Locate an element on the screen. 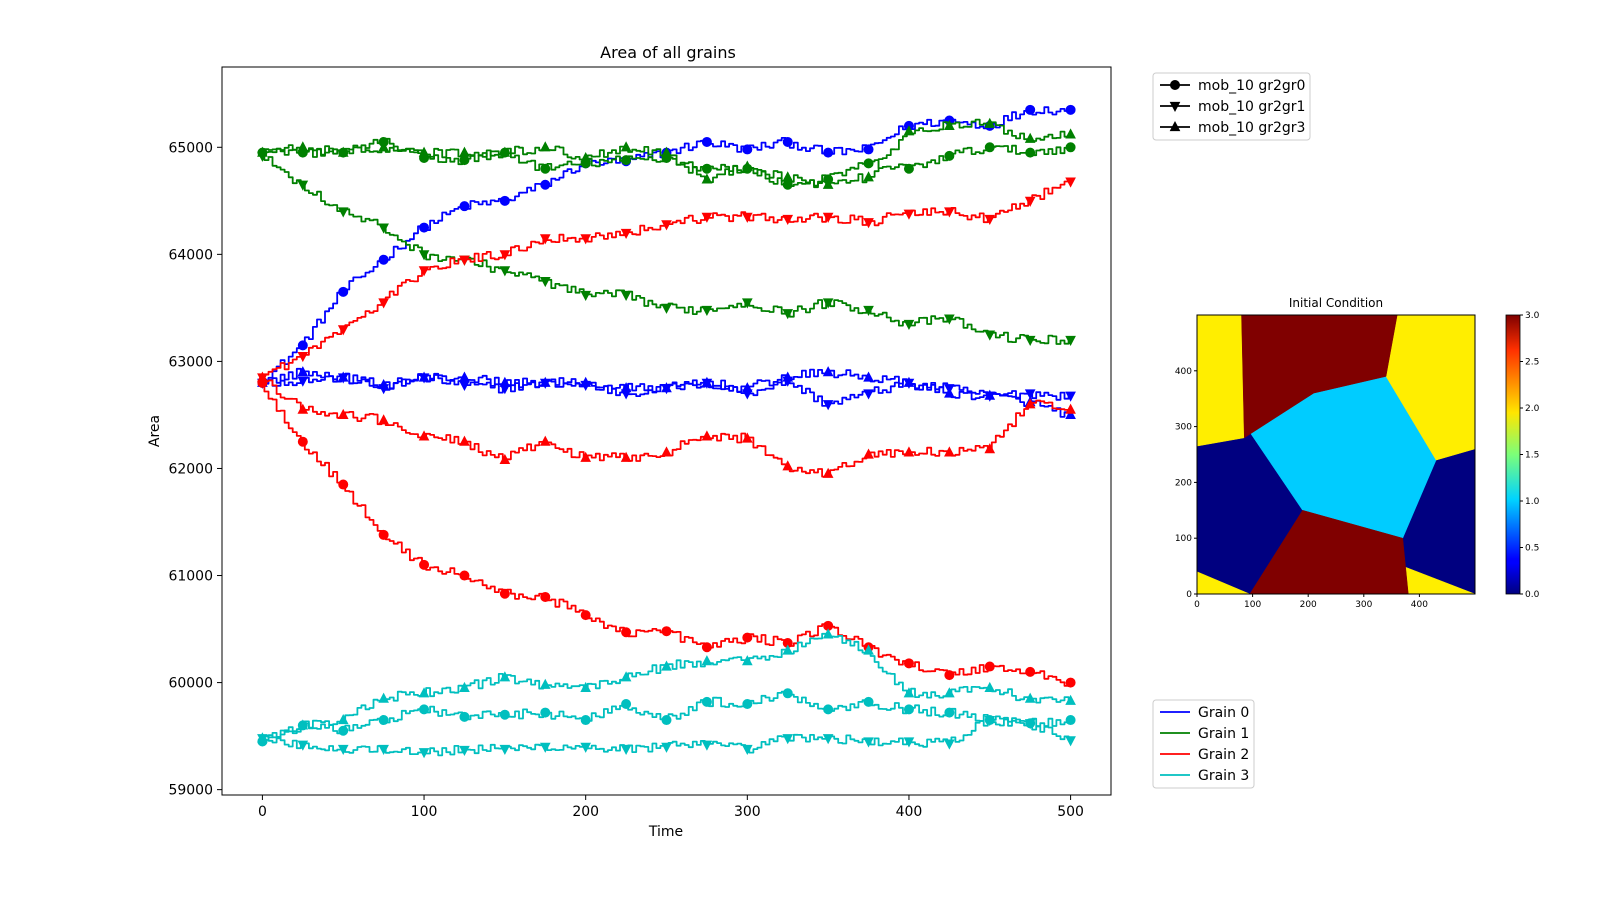  inset-y-tick-label: 100 is located at coordinates (1183, 539).